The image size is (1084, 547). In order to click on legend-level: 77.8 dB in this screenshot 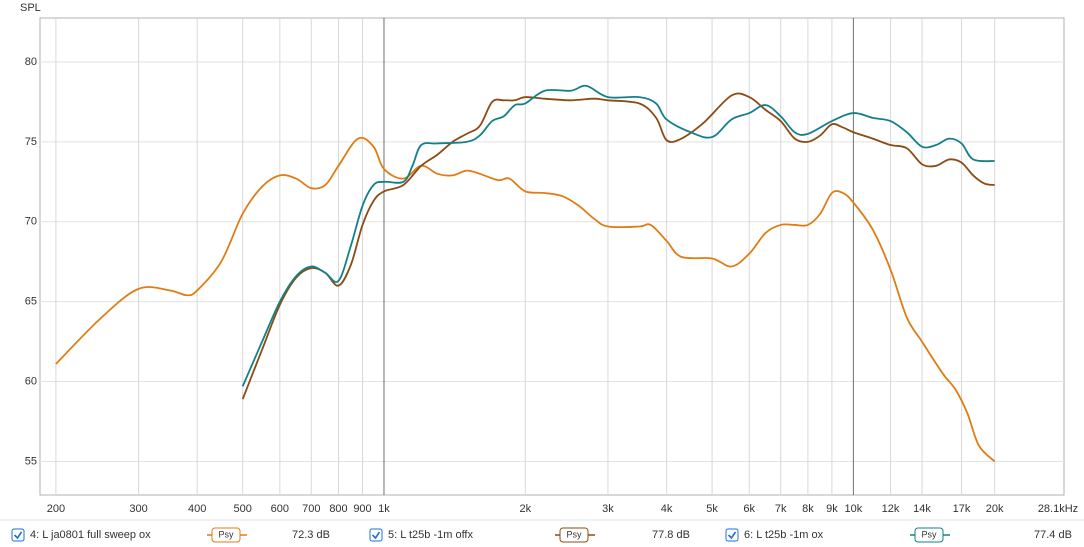, I will do `click(671, 535)`.